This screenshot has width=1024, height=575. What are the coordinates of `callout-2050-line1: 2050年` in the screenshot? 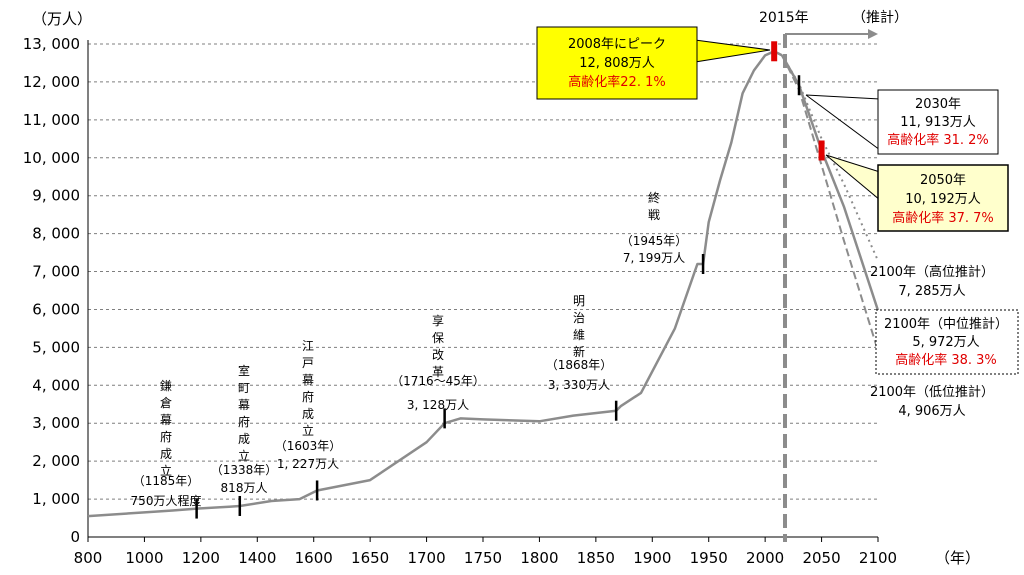 It's located at (943, 180).